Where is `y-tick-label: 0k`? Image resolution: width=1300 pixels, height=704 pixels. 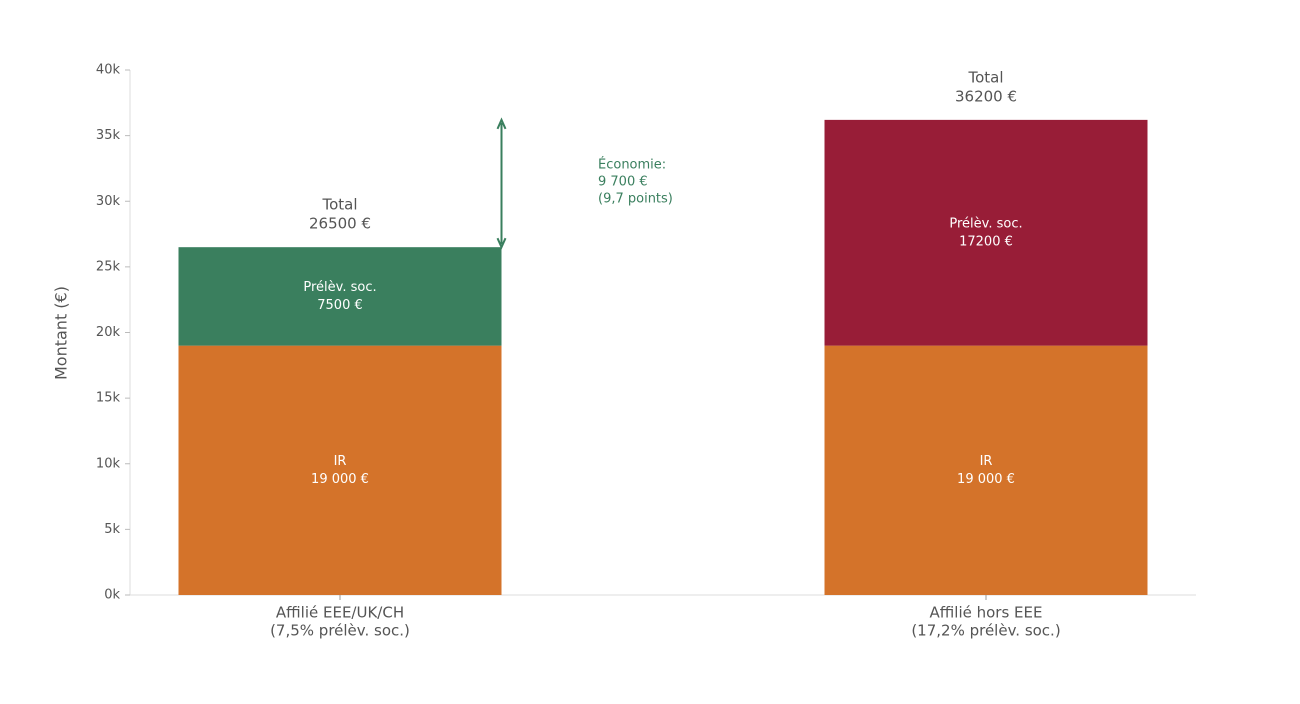 y-tick-label: 0k is located at coordinates (112, 595).